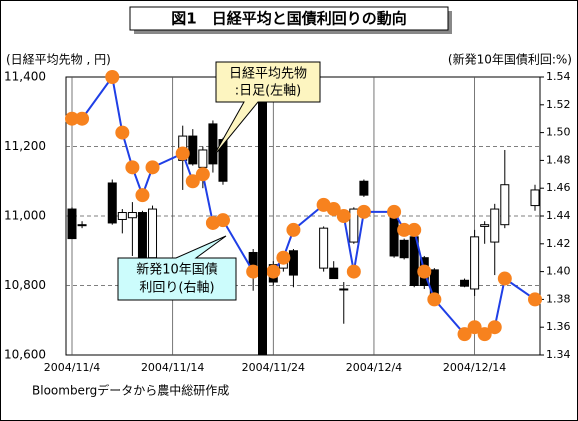 This screenshot has width=578, height=421. Describe the element at coordinates (25, 146) in the screenshot. I see `y-tick-label: 11,200` at that location.